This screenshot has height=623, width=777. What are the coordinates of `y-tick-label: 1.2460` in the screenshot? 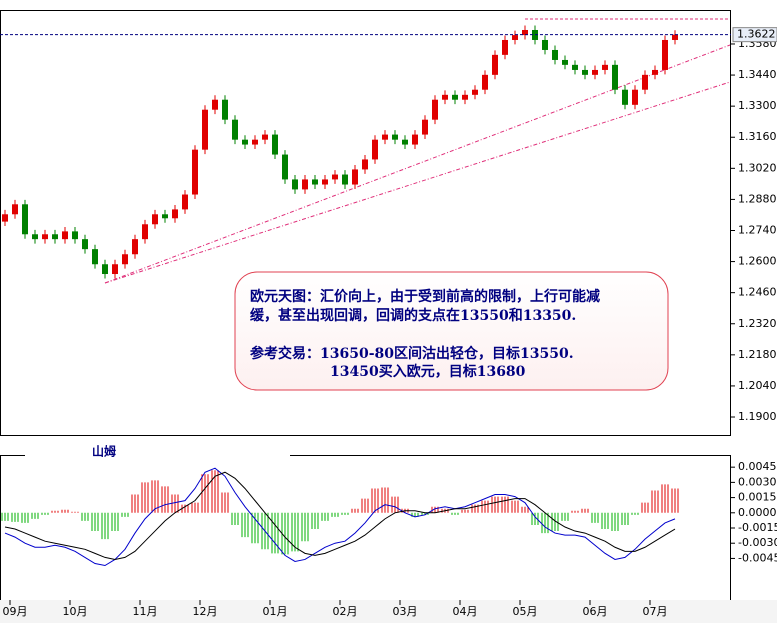 It's located at (757, 292).